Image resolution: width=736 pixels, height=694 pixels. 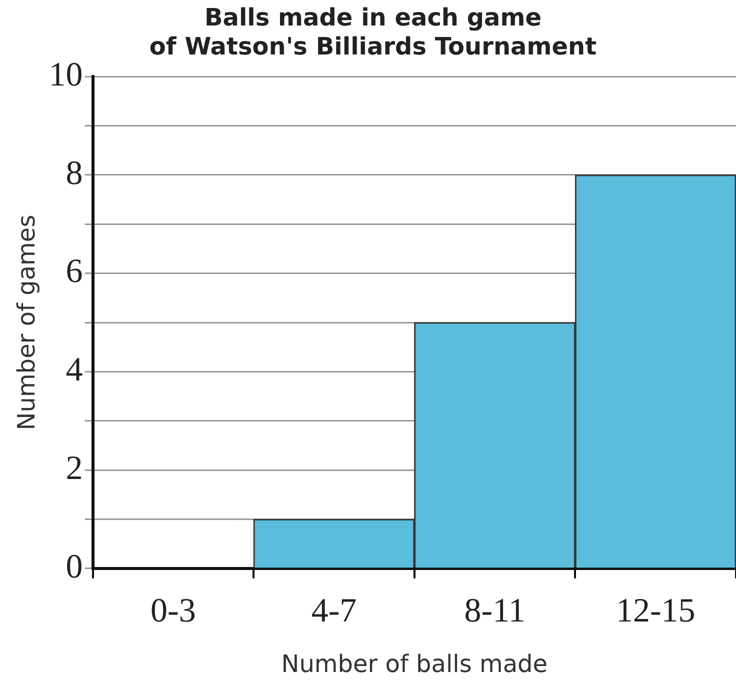 What do you see at coordinates (74, 370) in the screenshot?
I see `y-tick-label: 4` at bounding box center [74, 370].